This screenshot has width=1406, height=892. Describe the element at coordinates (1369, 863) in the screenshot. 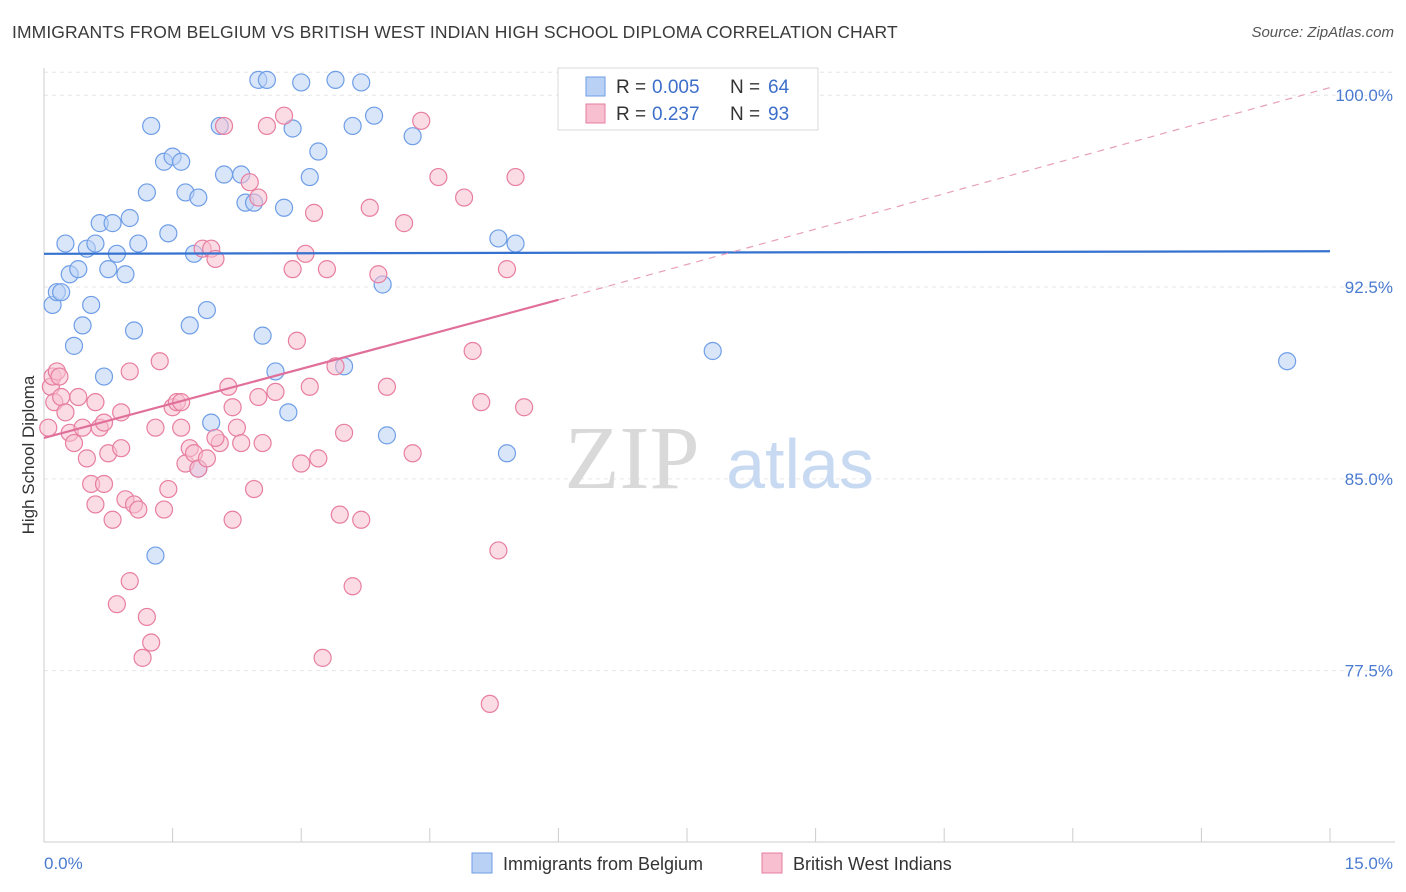

I see `x-tick-label-1: 15.0%` at that location.